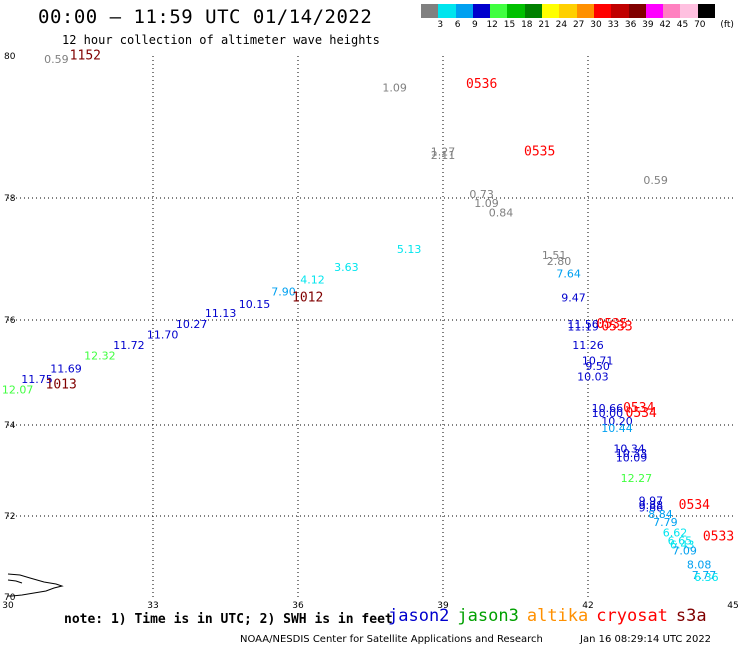 This screenshot has width=740, height=650. I want to click on wave-height-label: 11.72, so click(129, 345).